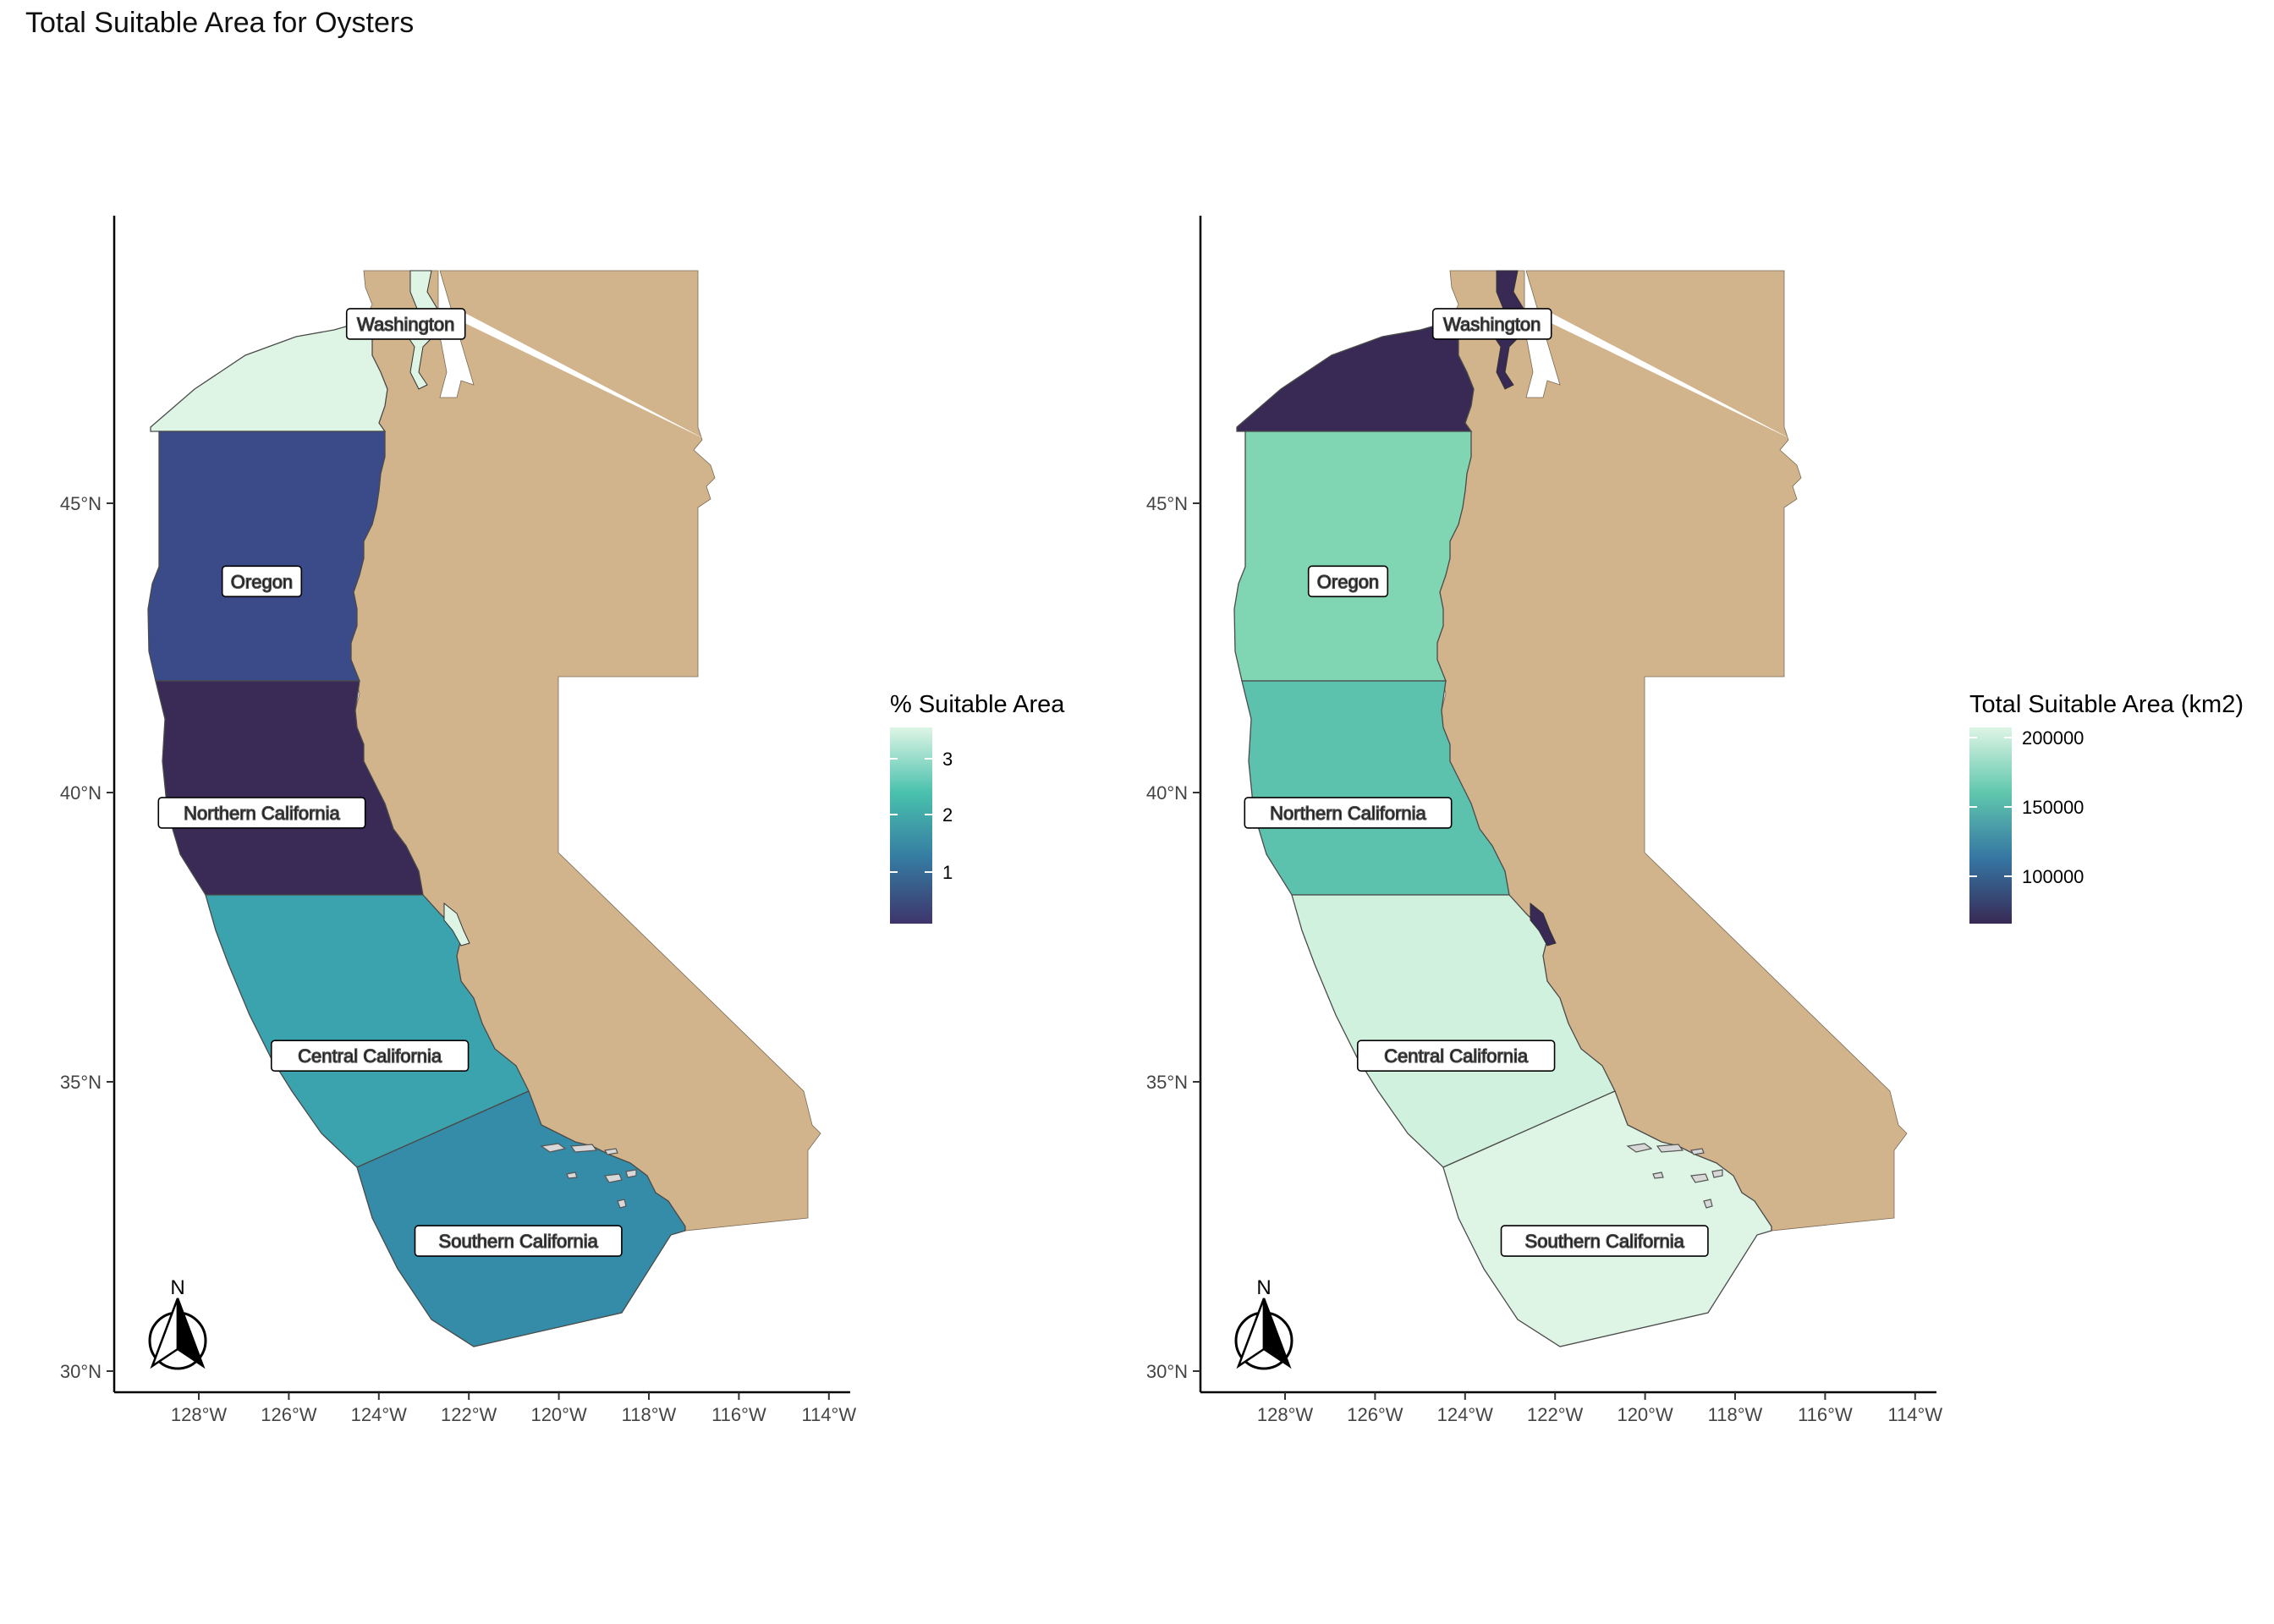 The width and height of the screenshot is (2274, 1624). What do you see at coordinates (947, 815) in the screenshot?
I see `legend-tick-label: 2` at bounding box center [947, 815].